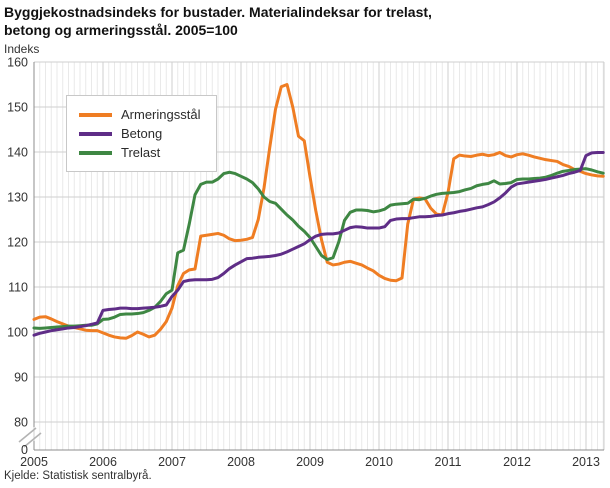 This screenshot has width=610, height=488. What do you see at coordinates (21, 378) in the screenshot?
I see `y-tick-label: 90` at bounding box center [21, 378].